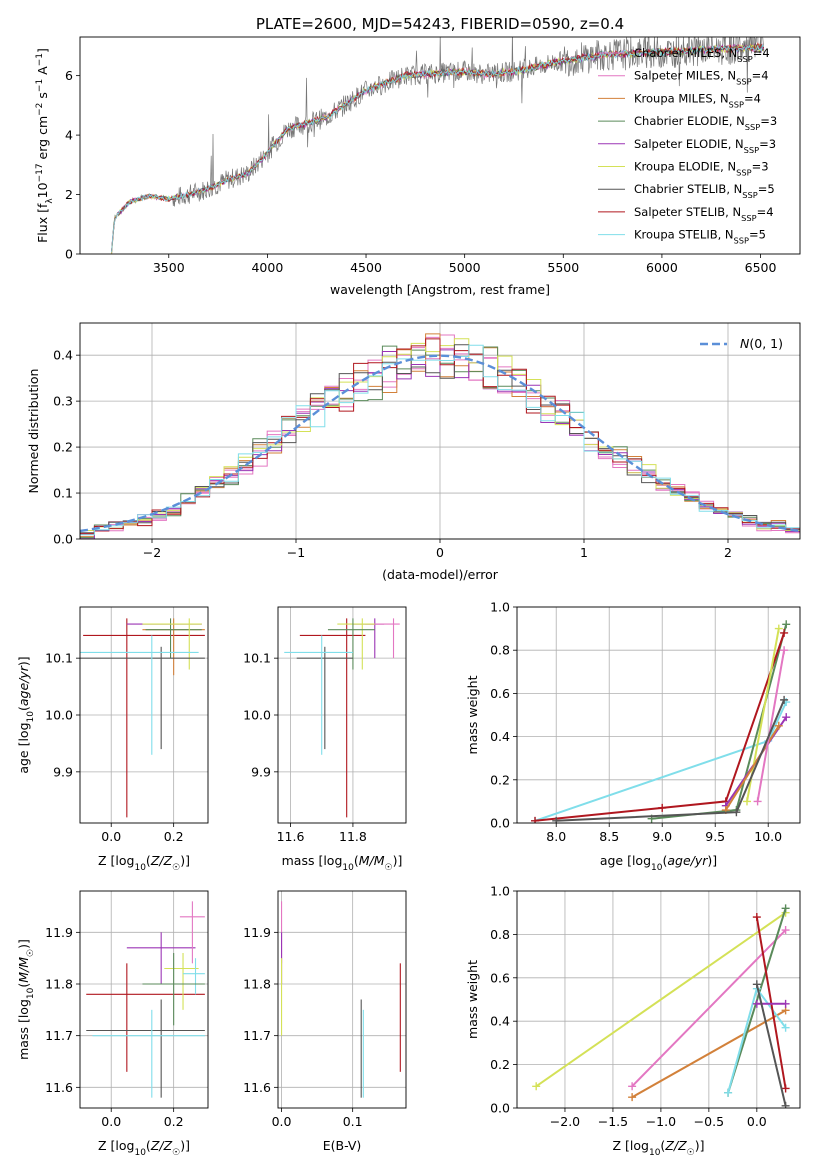 The image size is (819, 1170). I want to click on x-tick-label: 0.1, so click(353, 1121).